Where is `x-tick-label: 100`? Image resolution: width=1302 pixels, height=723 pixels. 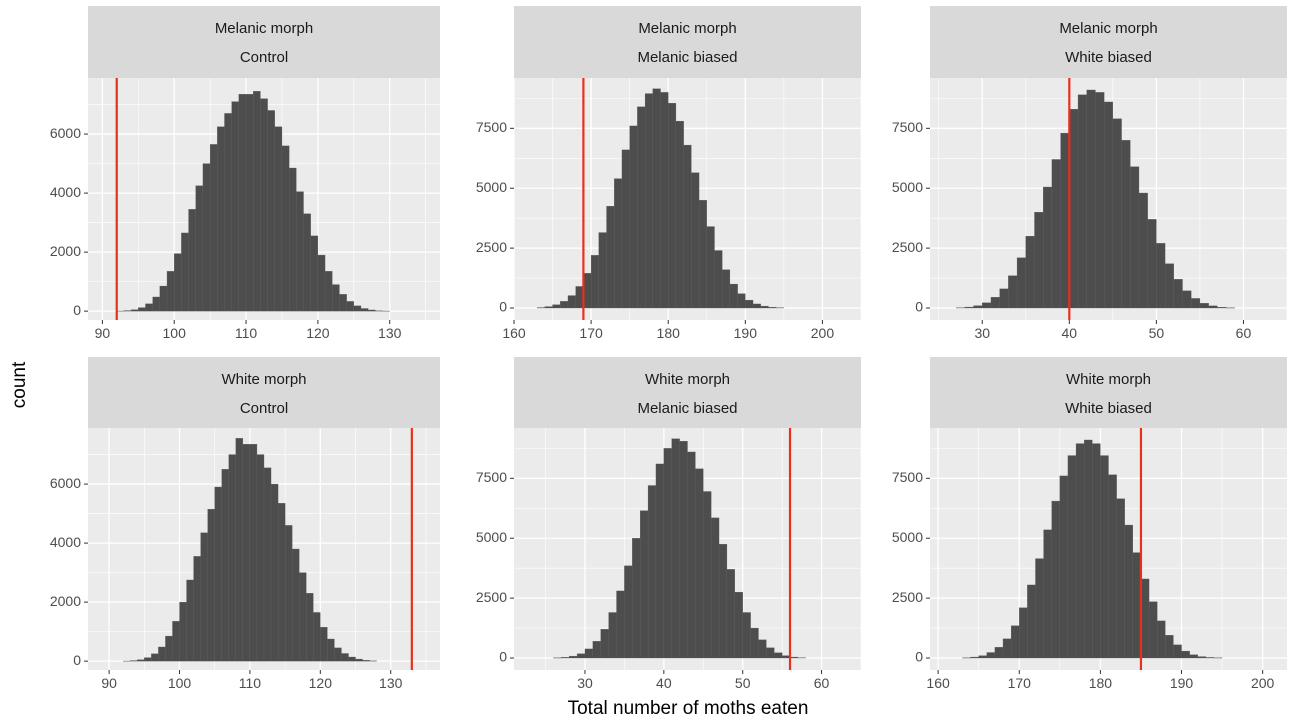 x-tick-label: 100 is located at coordinates (175, 333).